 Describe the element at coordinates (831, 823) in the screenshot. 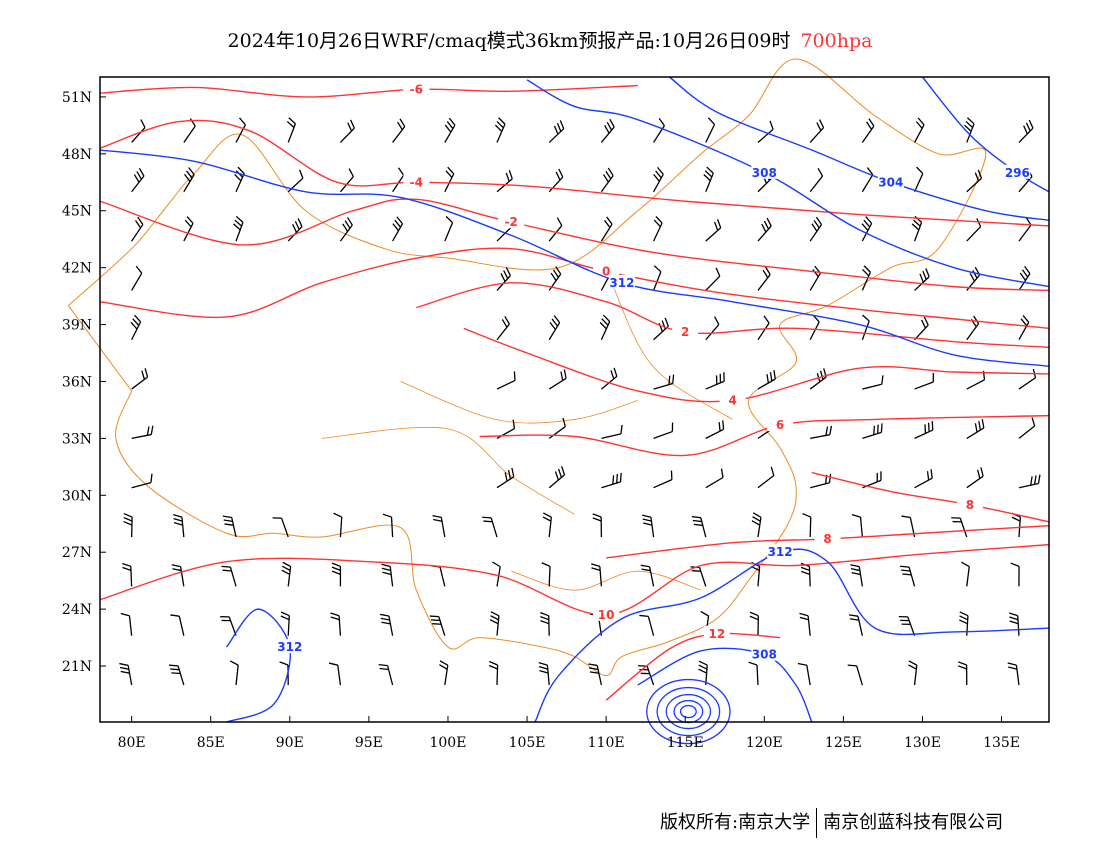

I see `copyright: 版权所有:南京大学 南京创蓝科技有限公司` at that location.